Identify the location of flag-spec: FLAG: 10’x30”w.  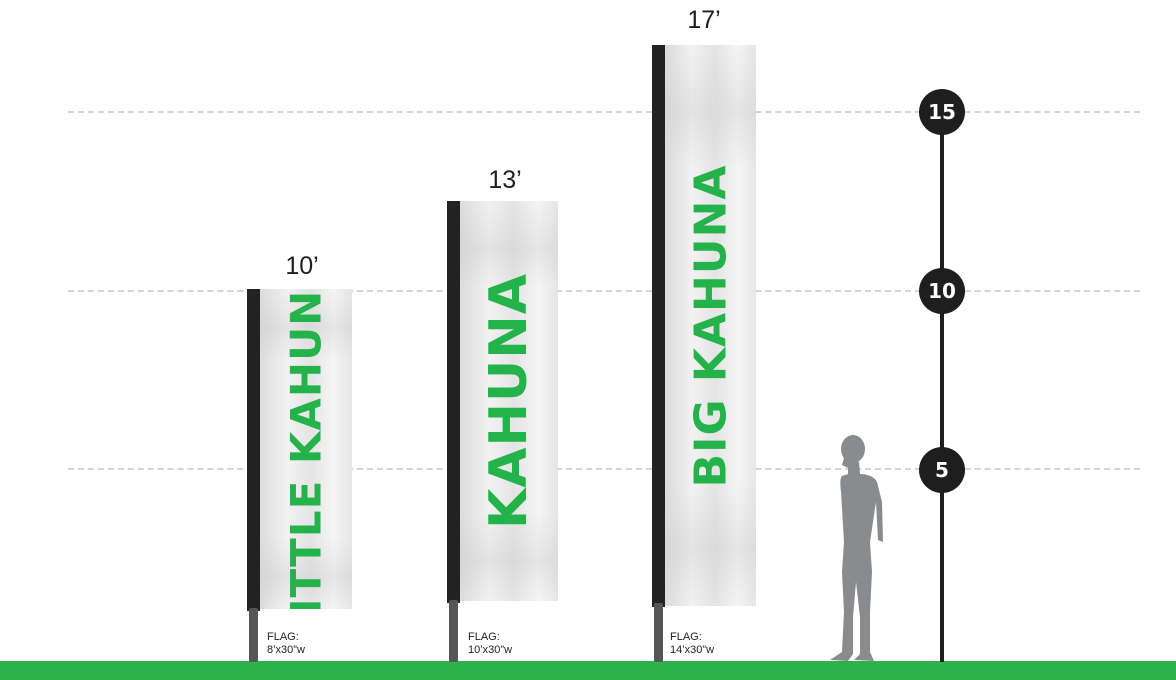
(490, 644).